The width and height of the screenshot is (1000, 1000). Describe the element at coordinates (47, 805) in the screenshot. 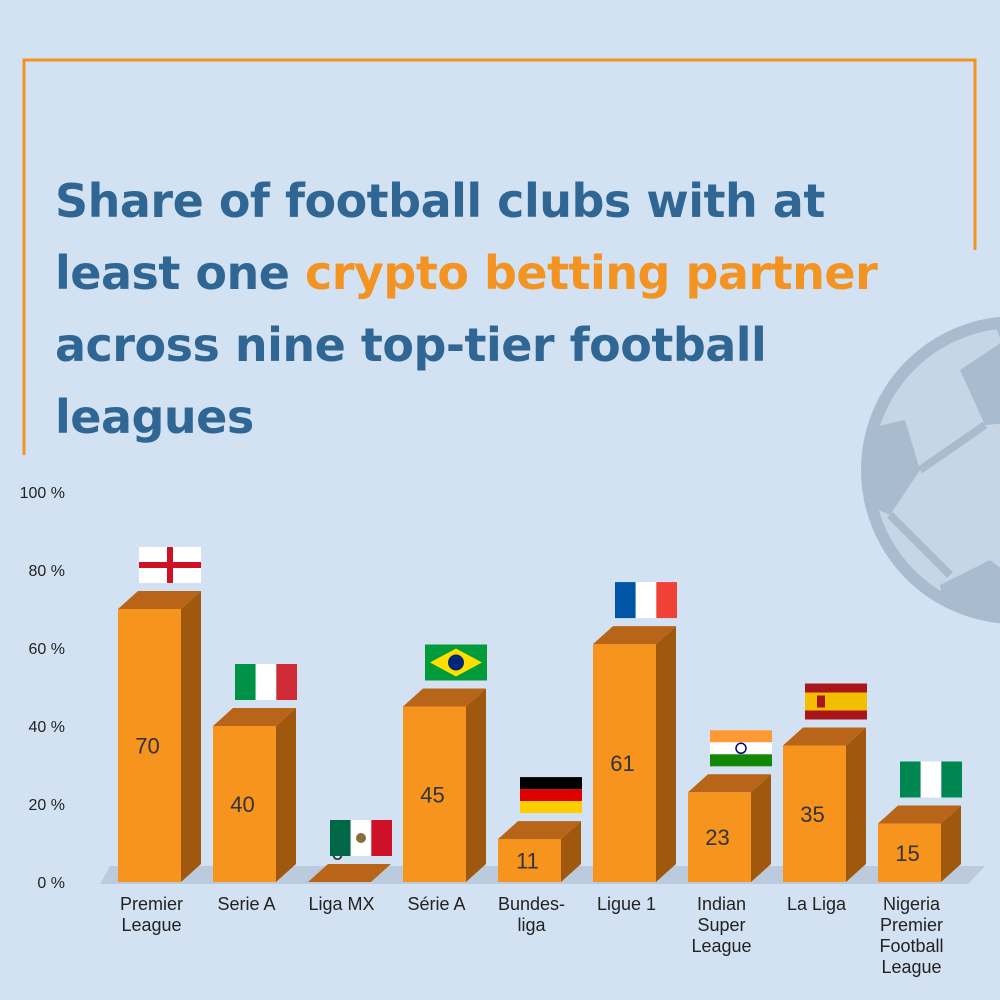

I see `y-tick-label: 20 %` at that location.